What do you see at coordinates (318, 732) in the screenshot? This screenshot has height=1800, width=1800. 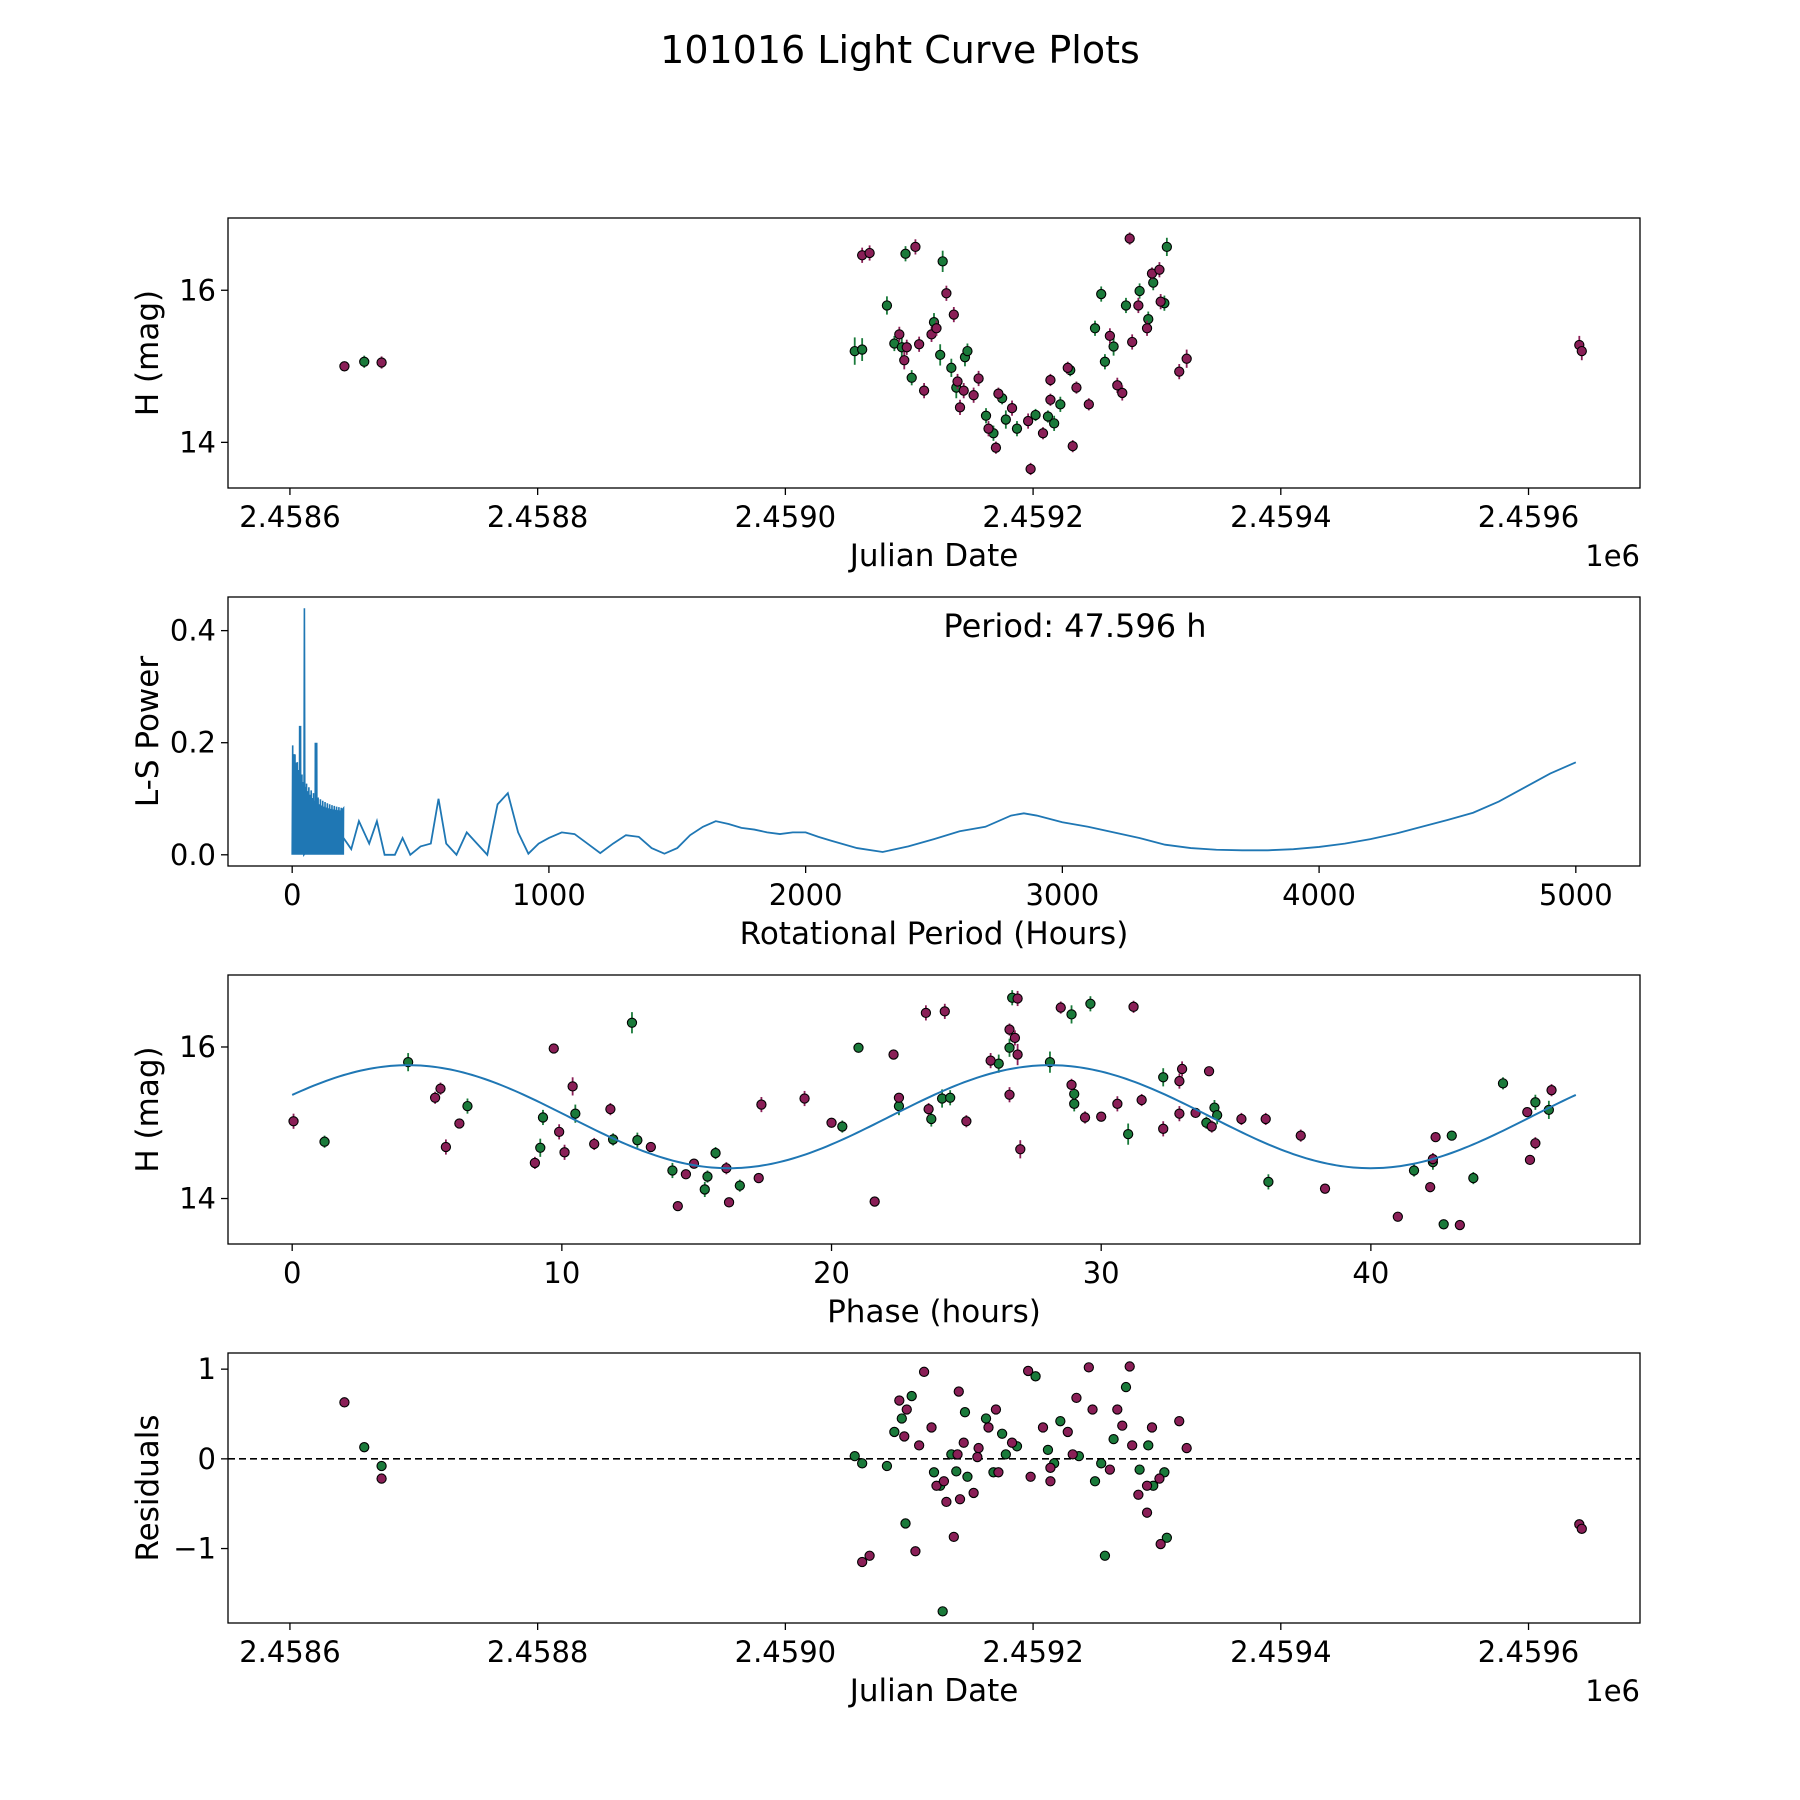 I see `power-spectrum-forest` at bounding box center [318, 732].